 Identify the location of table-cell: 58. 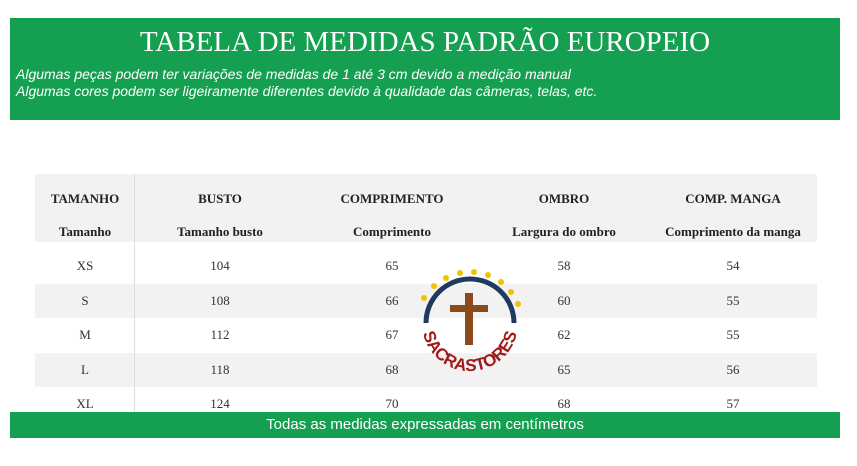
(564, 265).